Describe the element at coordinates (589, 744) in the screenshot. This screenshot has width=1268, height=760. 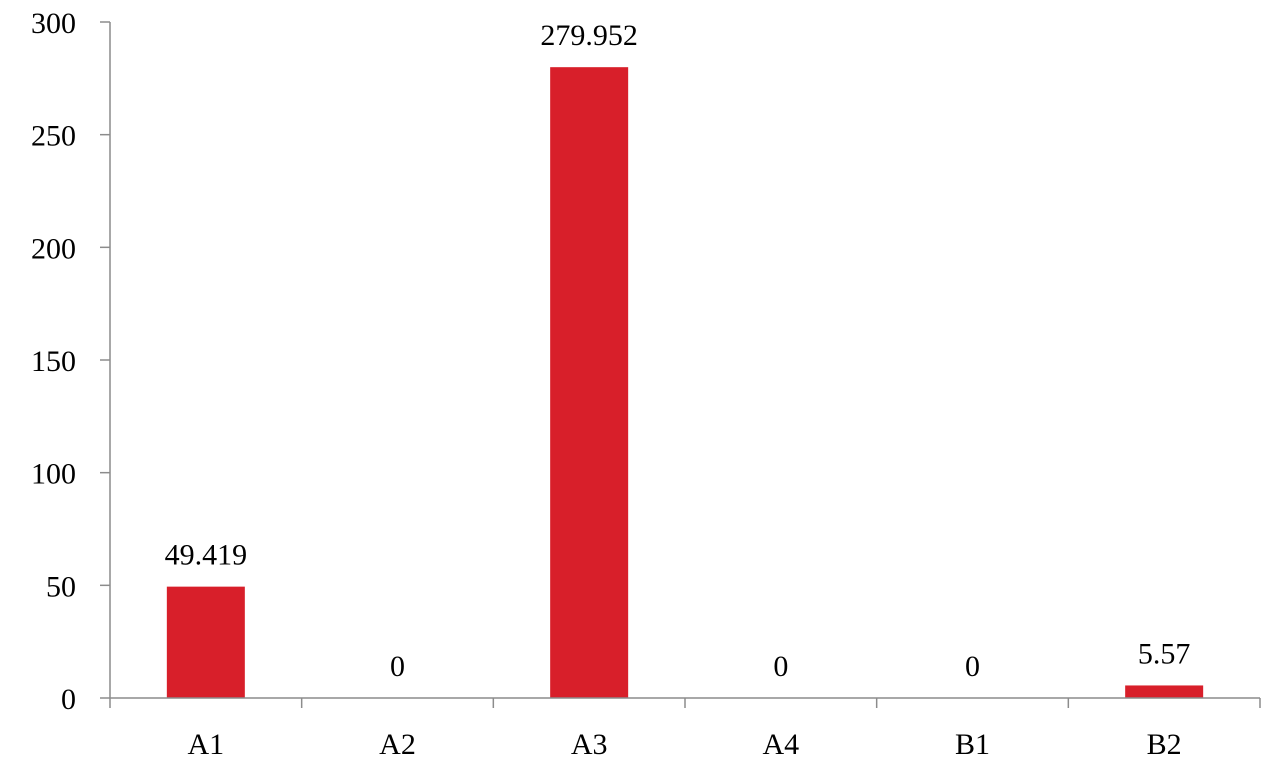
I see `x-category-label: A3` at that location.